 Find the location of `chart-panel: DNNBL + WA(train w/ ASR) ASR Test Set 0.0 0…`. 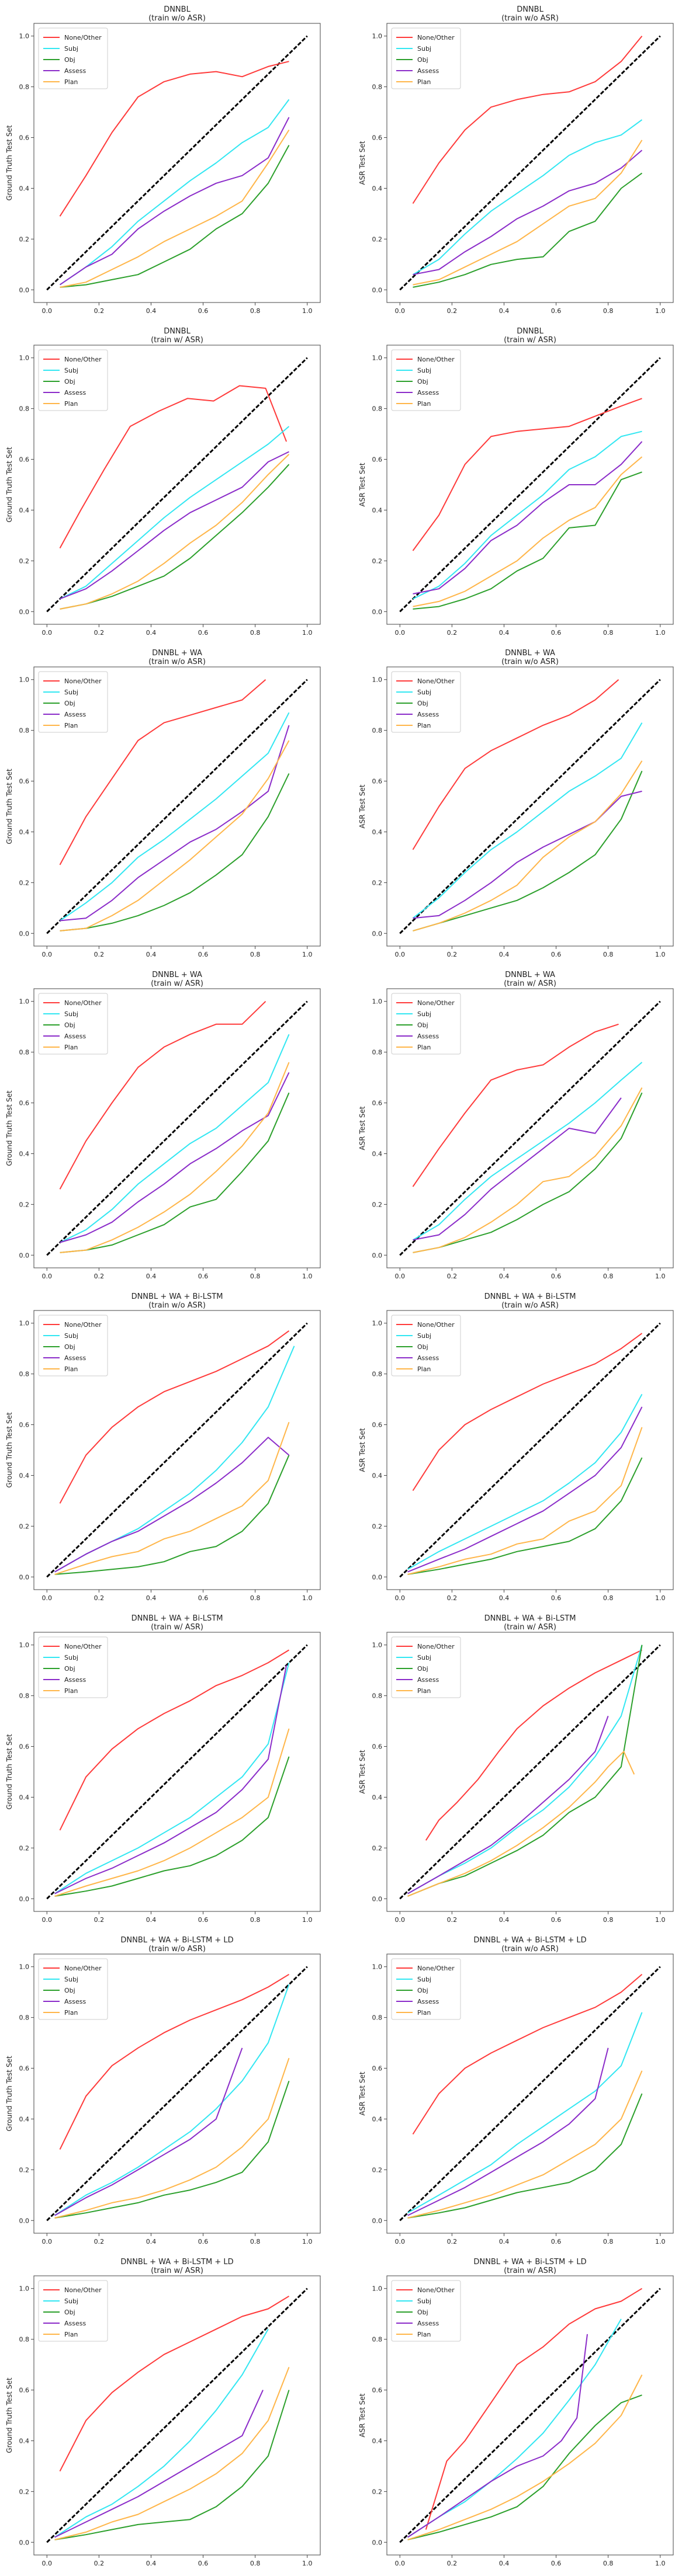

chart-panel: DNNBL + WA(train w/ ASR) ASR Test Set 0.0 0… is located at coordinates (516, 1125).